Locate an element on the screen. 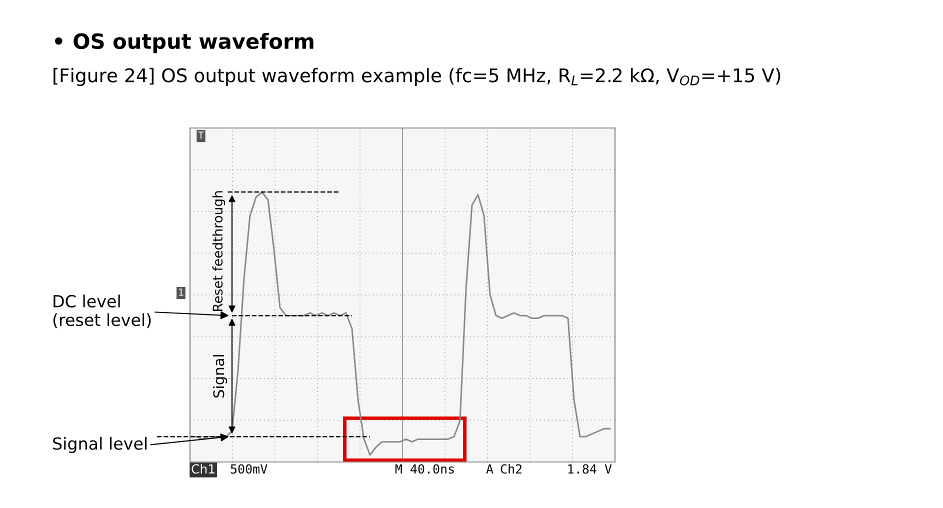 The height and width of the screenshot is (508, 943). annotation: Signal is located at coordinates (220, 376).